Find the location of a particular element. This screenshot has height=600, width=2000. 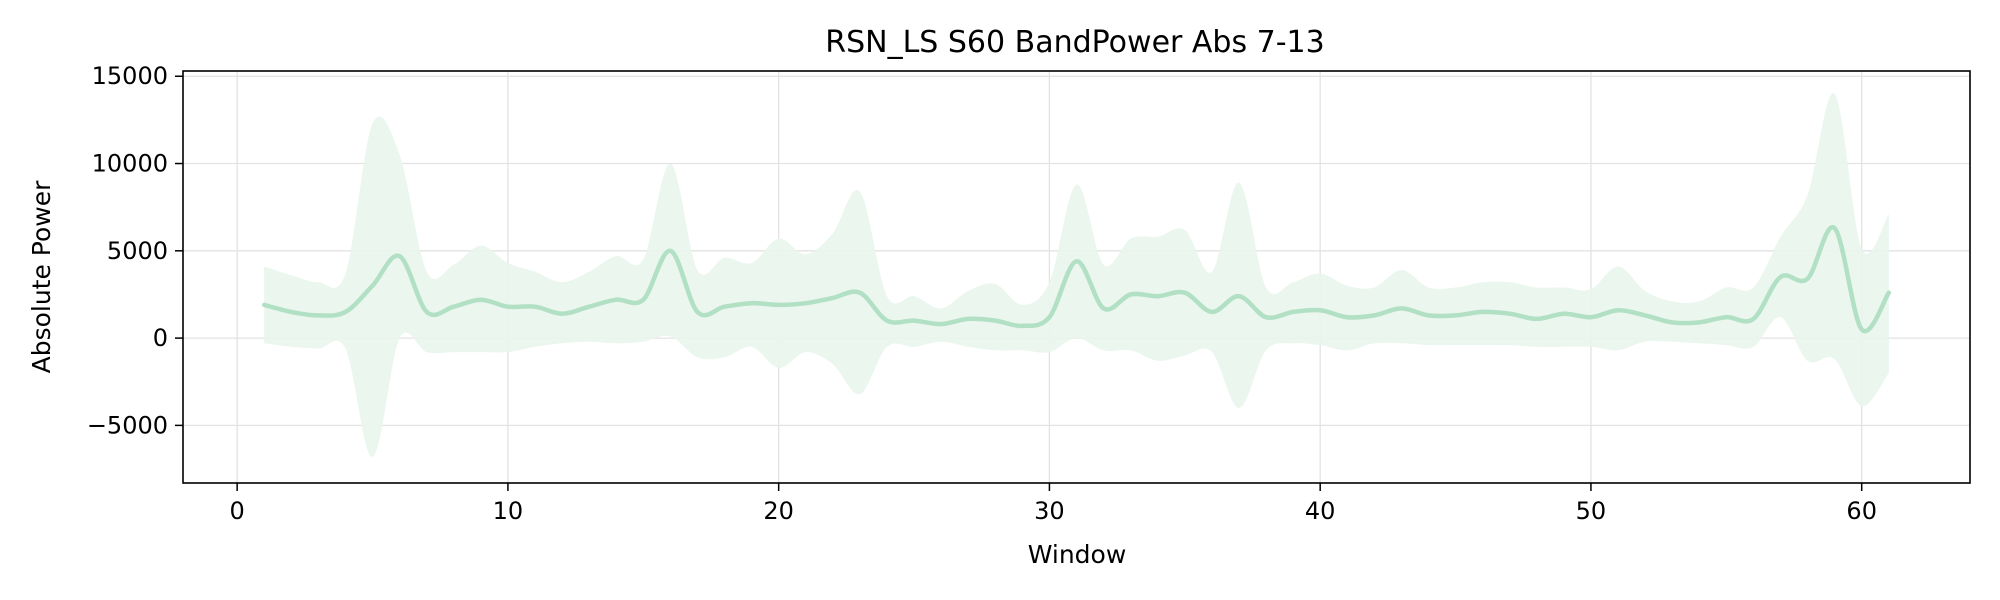

x-tick-label: 0 is located at coordinates (237, 511).